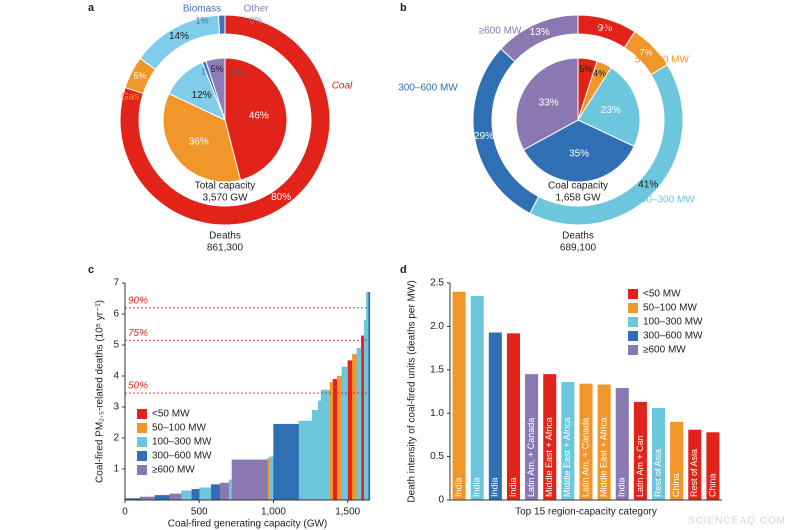 The image size is (800, 530). What do you see at coordinates (578, 186) in the screenshot?
I see `center-title: Coal capacity` at bounding box center [578, 186].